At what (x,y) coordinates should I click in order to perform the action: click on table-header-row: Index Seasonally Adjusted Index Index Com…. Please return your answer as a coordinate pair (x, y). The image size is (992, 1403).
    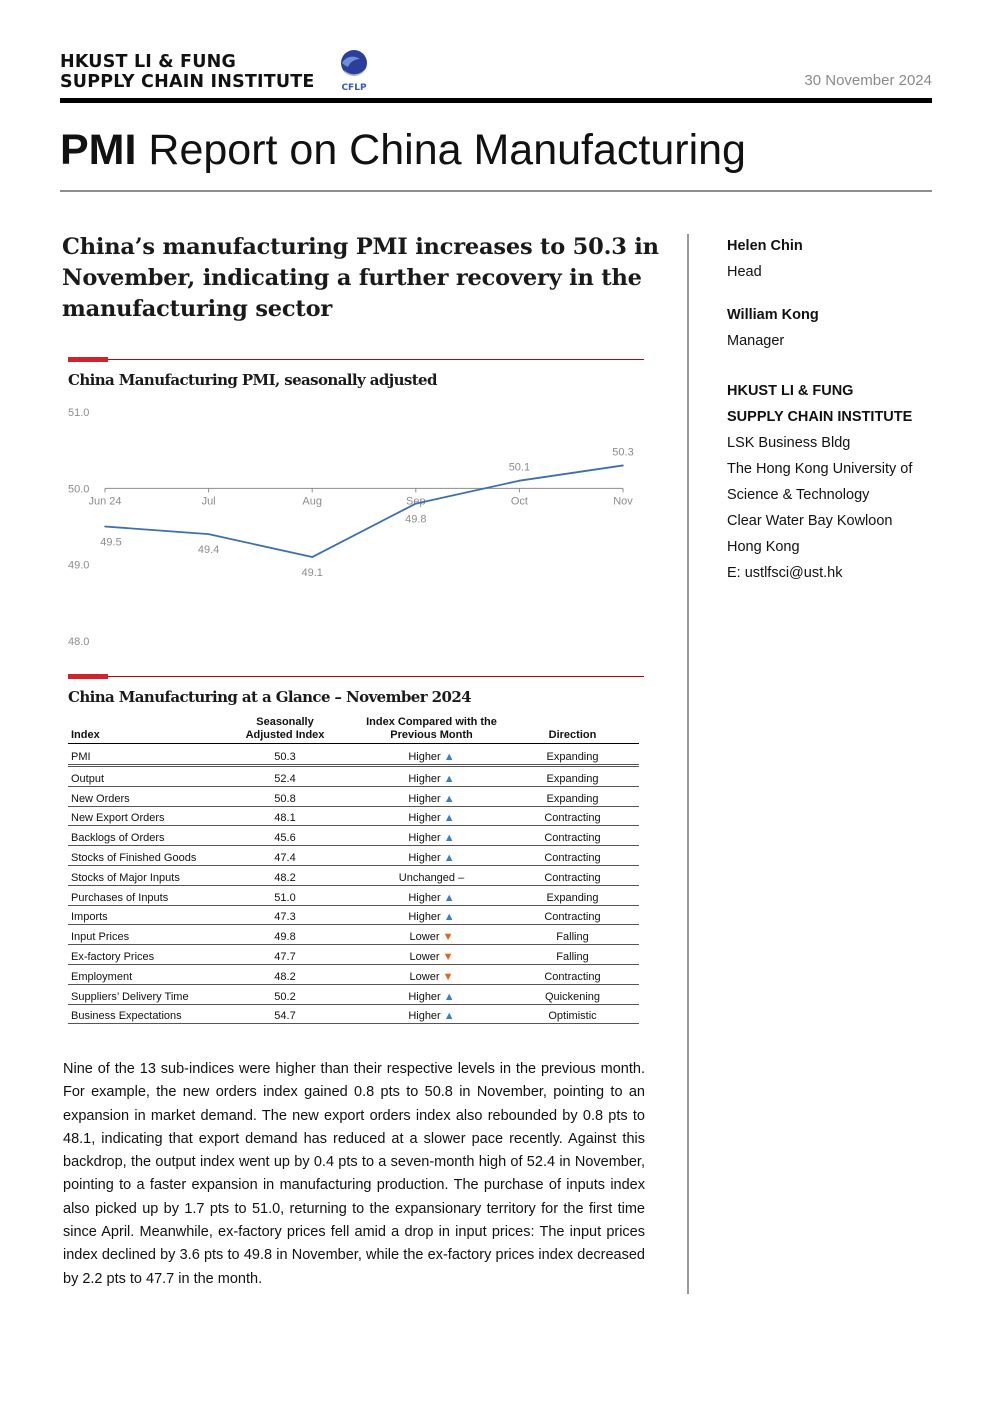
    Looking at the image, I should click on (353, 730).